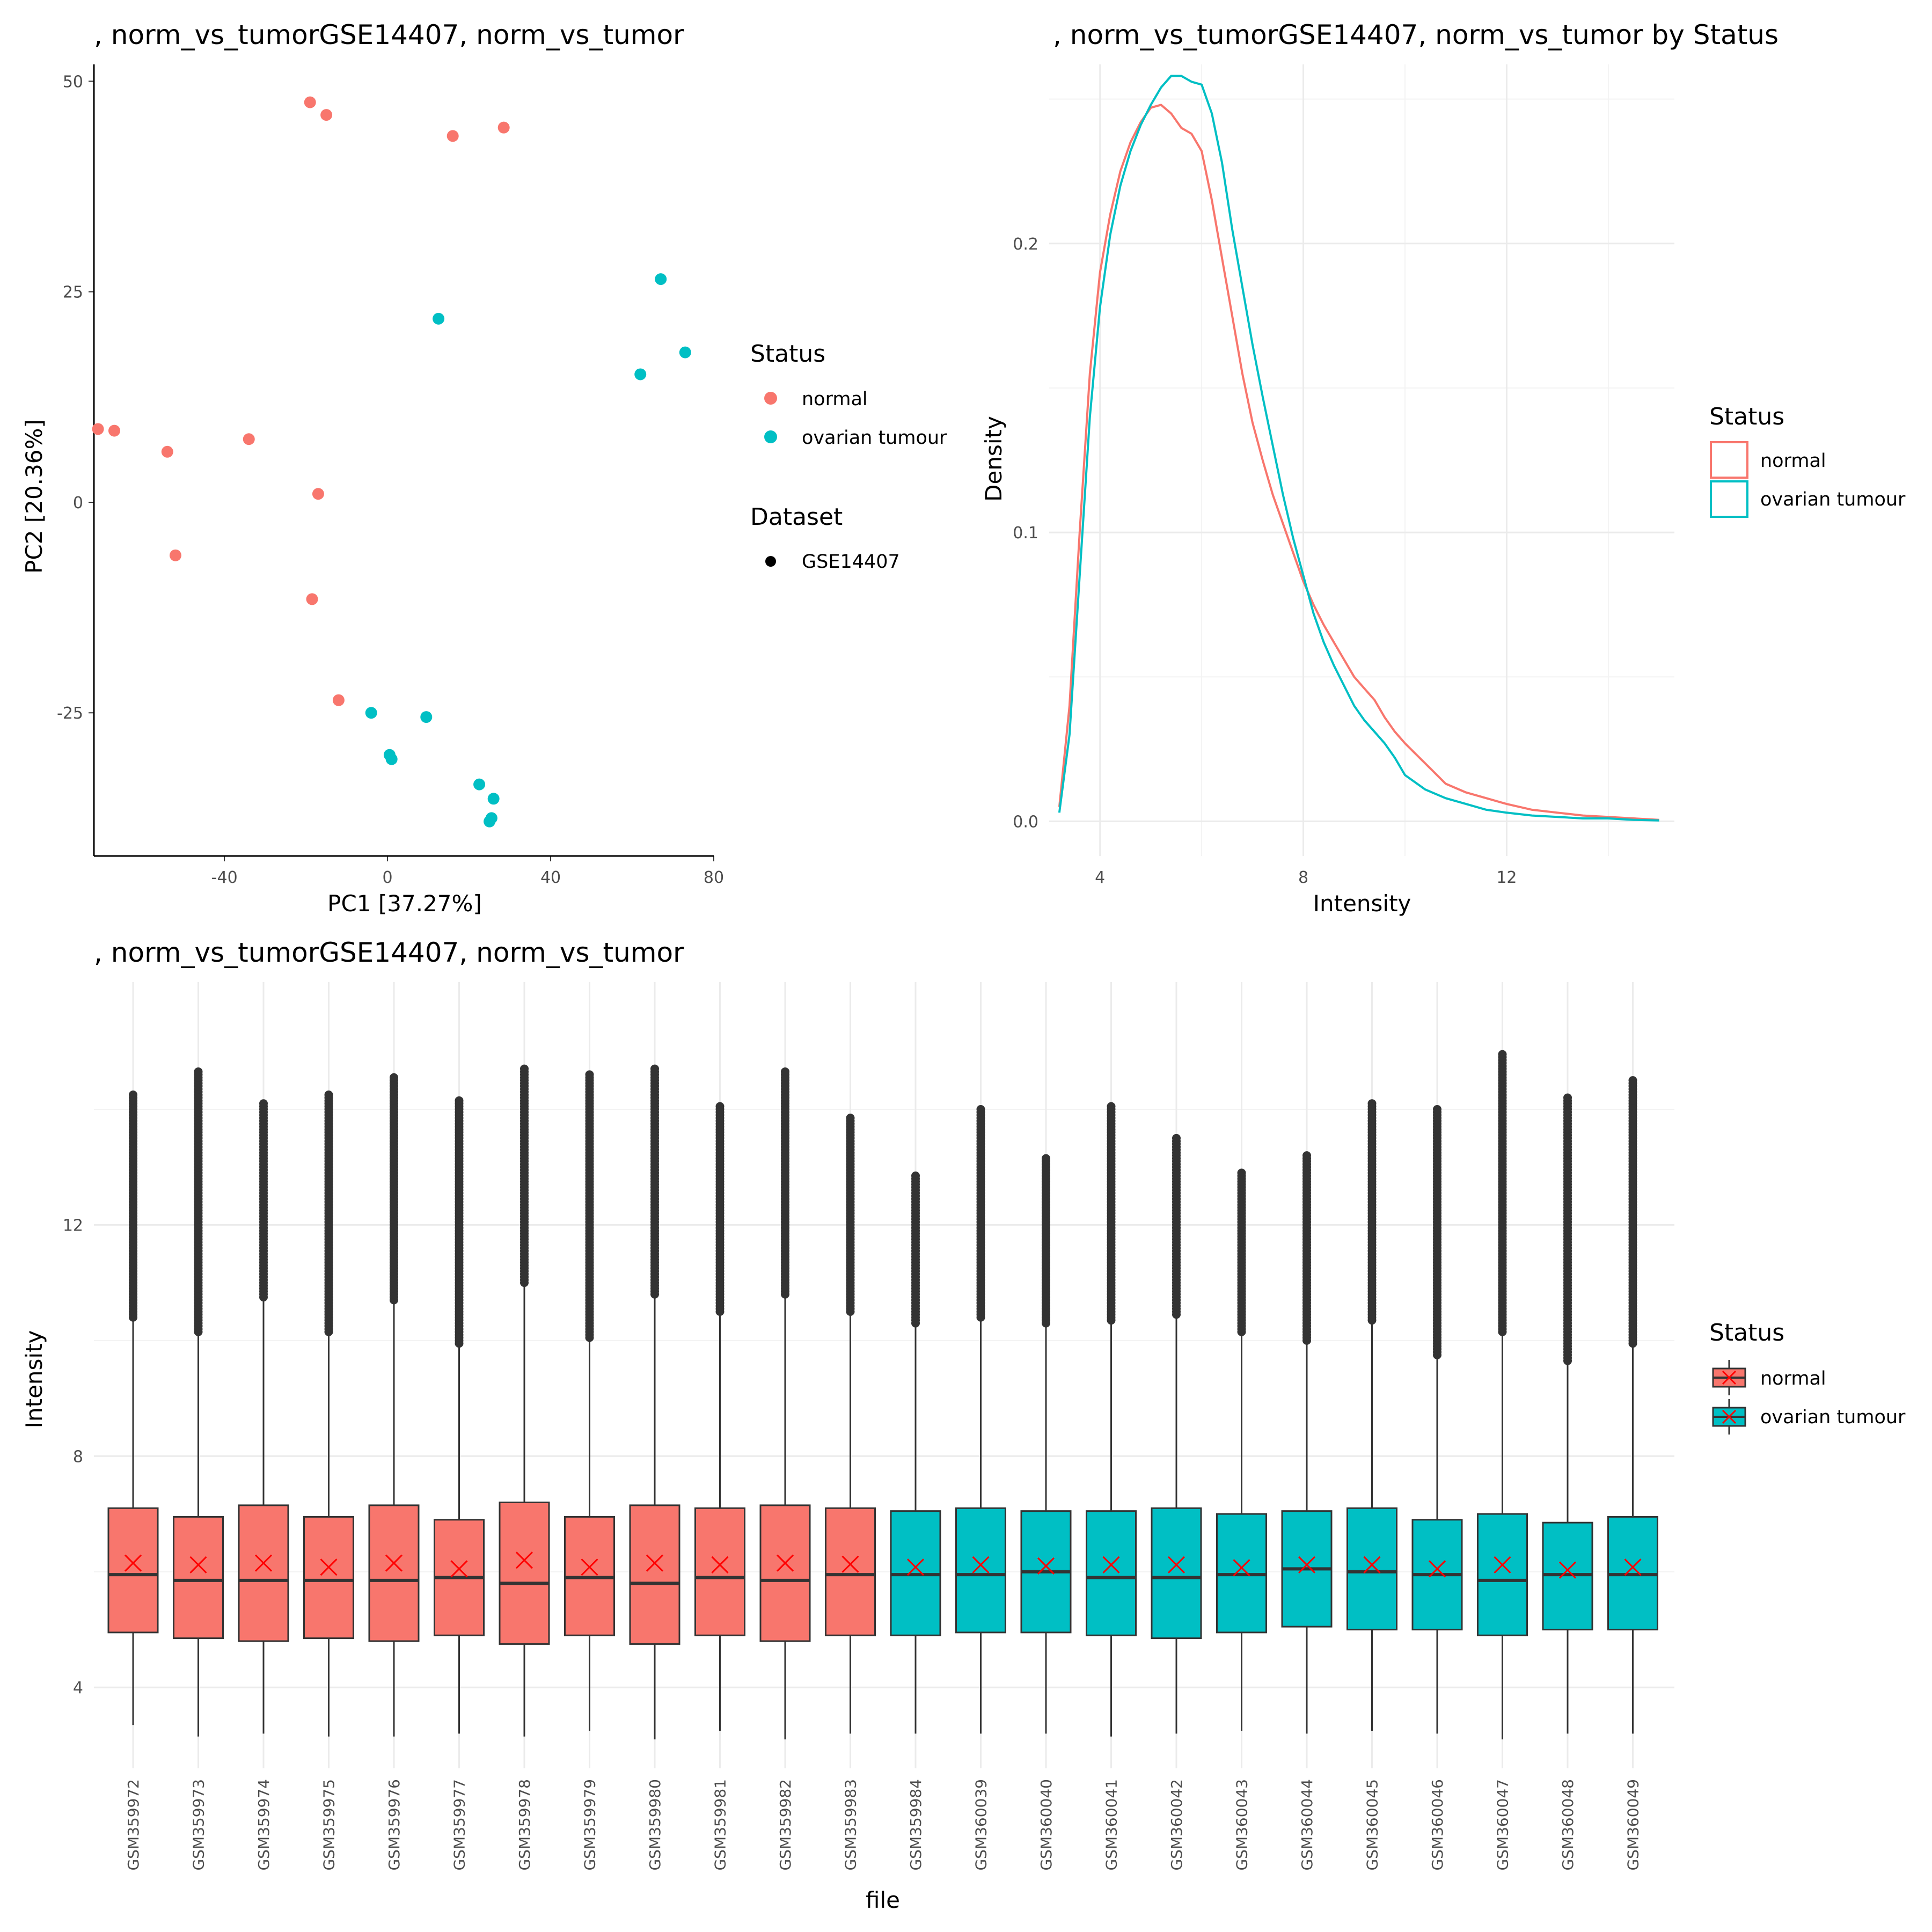 The width and height of the screenshot is (1932, 1932). What do you see at coordinates (198, 1402) in the screenshot?
I see `boxplot-box-GSM359973` at bounding box center [198, 1402].